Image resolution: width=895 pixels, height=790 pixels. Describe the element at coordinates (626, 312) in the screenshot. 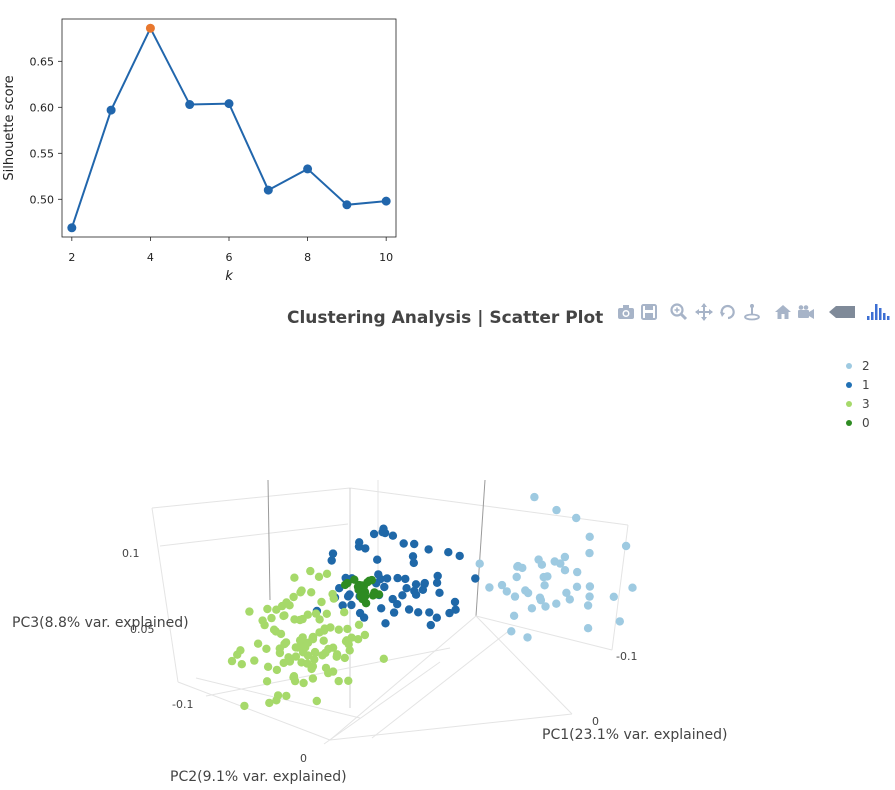

I see `camera-icon` at that location.